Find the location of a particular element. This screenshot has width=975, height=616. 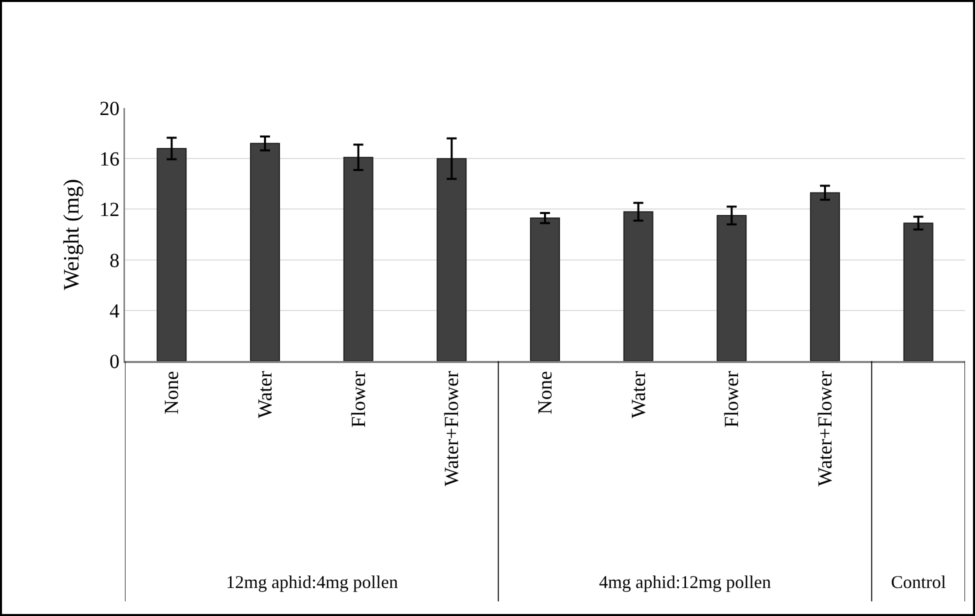

y-tick-label: 4 is located at coordinates (115, 311).